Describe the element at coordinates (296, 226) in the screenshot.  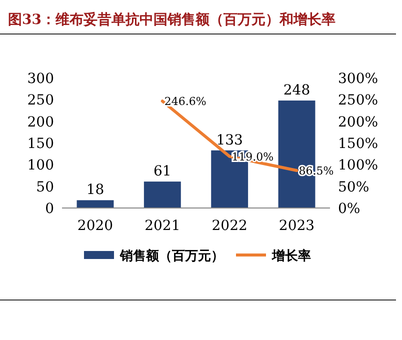
I see `x-tick-label: 2023` at that location.